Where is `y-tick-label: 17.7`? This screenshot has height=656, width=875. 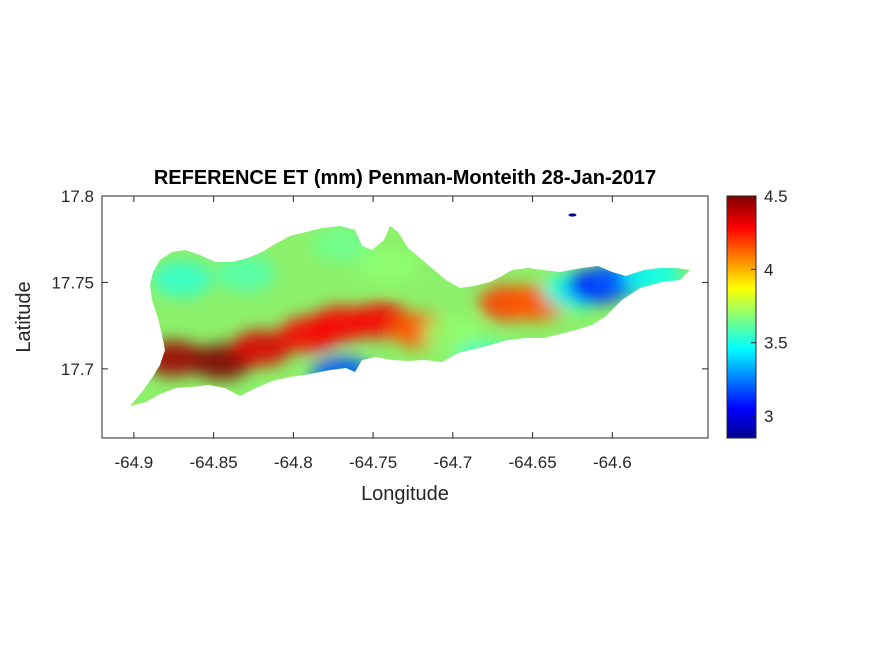 y-tick-label: 17.7 is located at coordinates (77, 369).